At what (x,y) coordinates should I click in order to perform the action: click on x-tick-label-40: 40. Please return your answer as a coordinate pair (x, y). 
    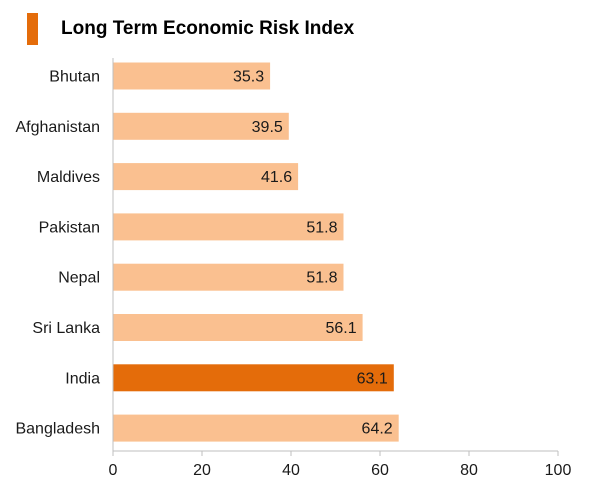
    Looking at the image, I should click on (291, 470).